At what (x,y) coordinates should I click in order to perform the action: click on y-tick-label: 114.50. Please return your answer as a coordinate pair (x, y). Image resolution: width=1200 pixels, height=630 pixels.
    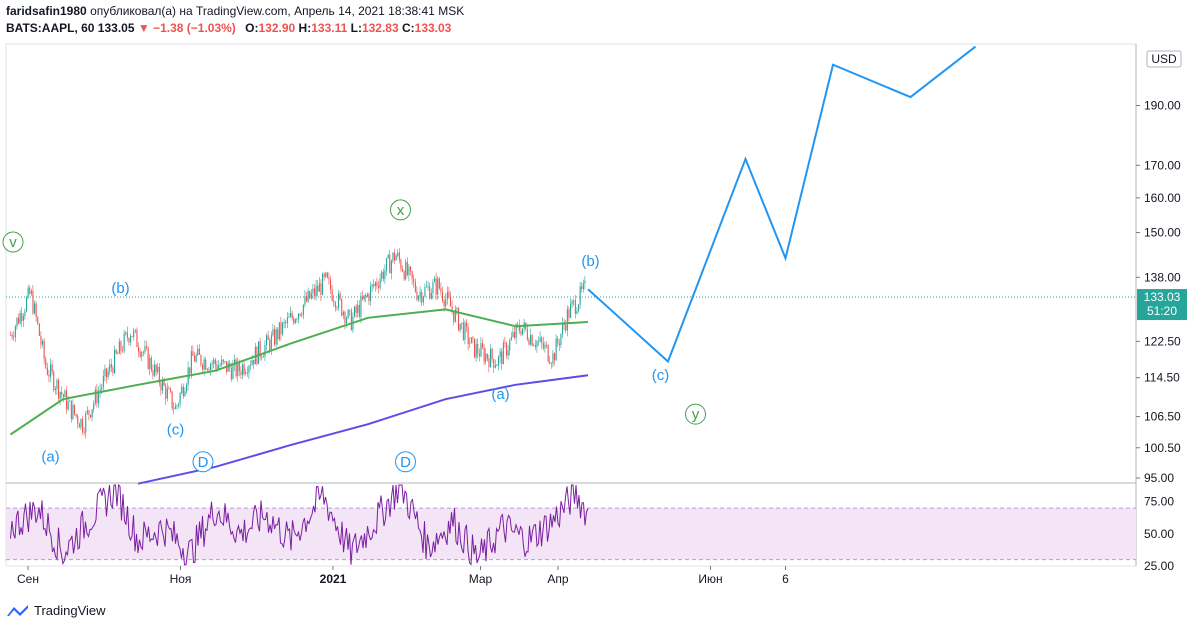
    Looking at the image, I should click on (1162, 378).